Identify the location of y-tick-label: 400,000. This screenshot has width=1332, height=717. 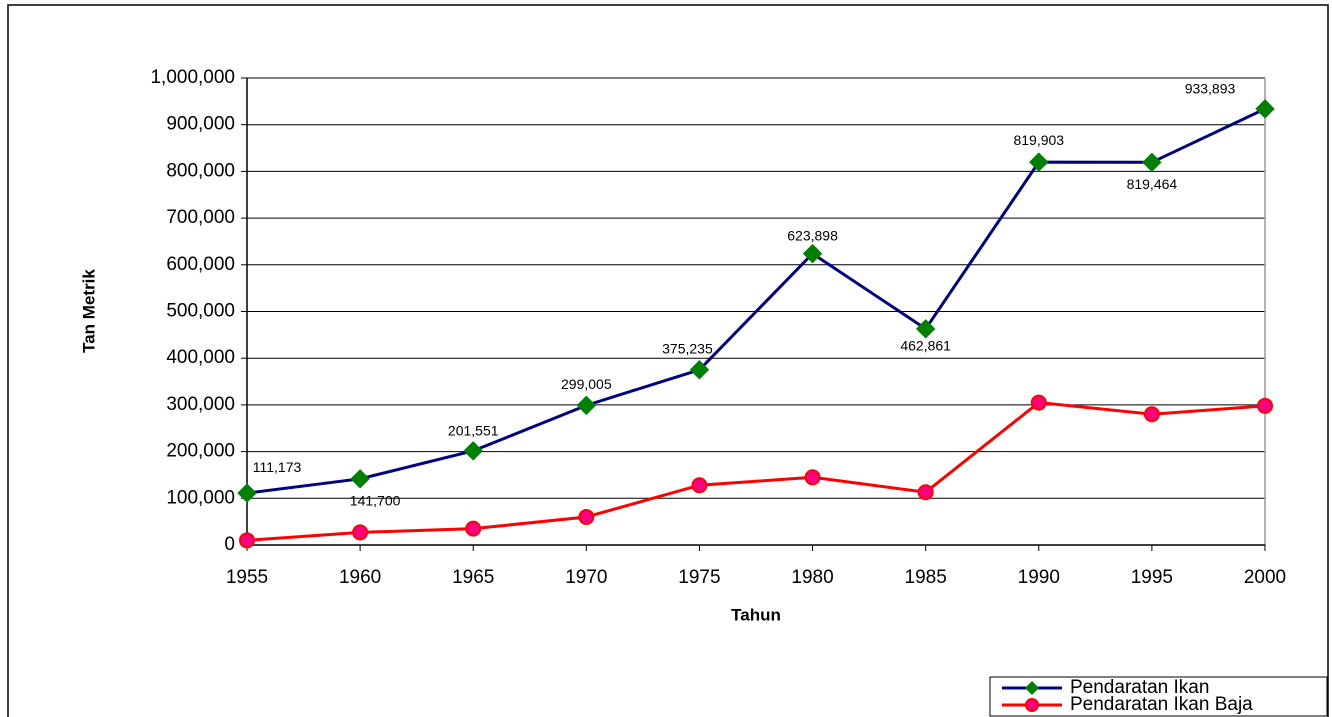
(200, 357).